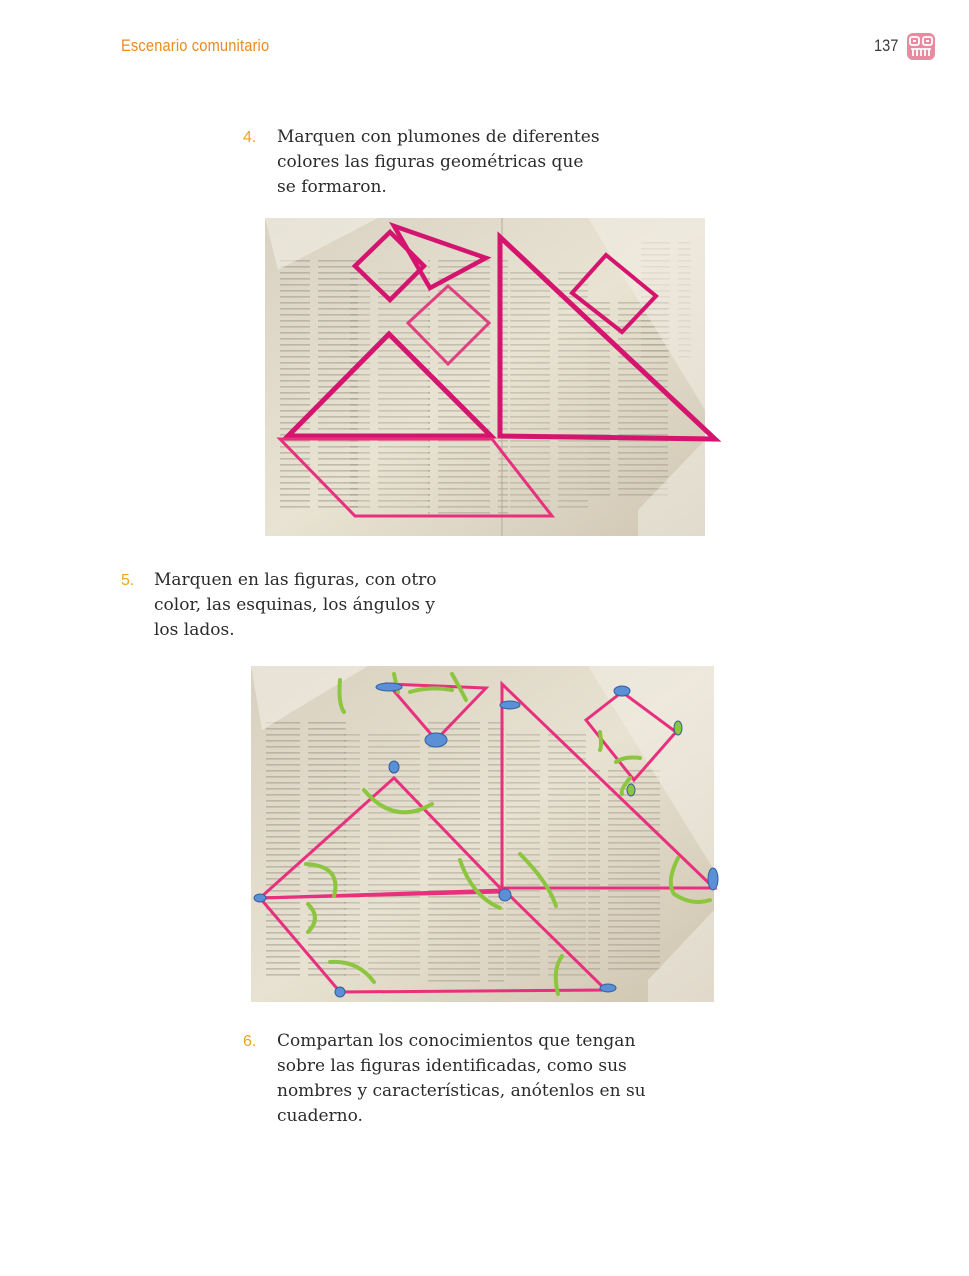 The height and width of the screenshot is (1276, 969). What do you see at coordinates (430, 162) in the screenshot?
I see `text-line: colores las figuras geométricas que` at bounding box center [430, 162].